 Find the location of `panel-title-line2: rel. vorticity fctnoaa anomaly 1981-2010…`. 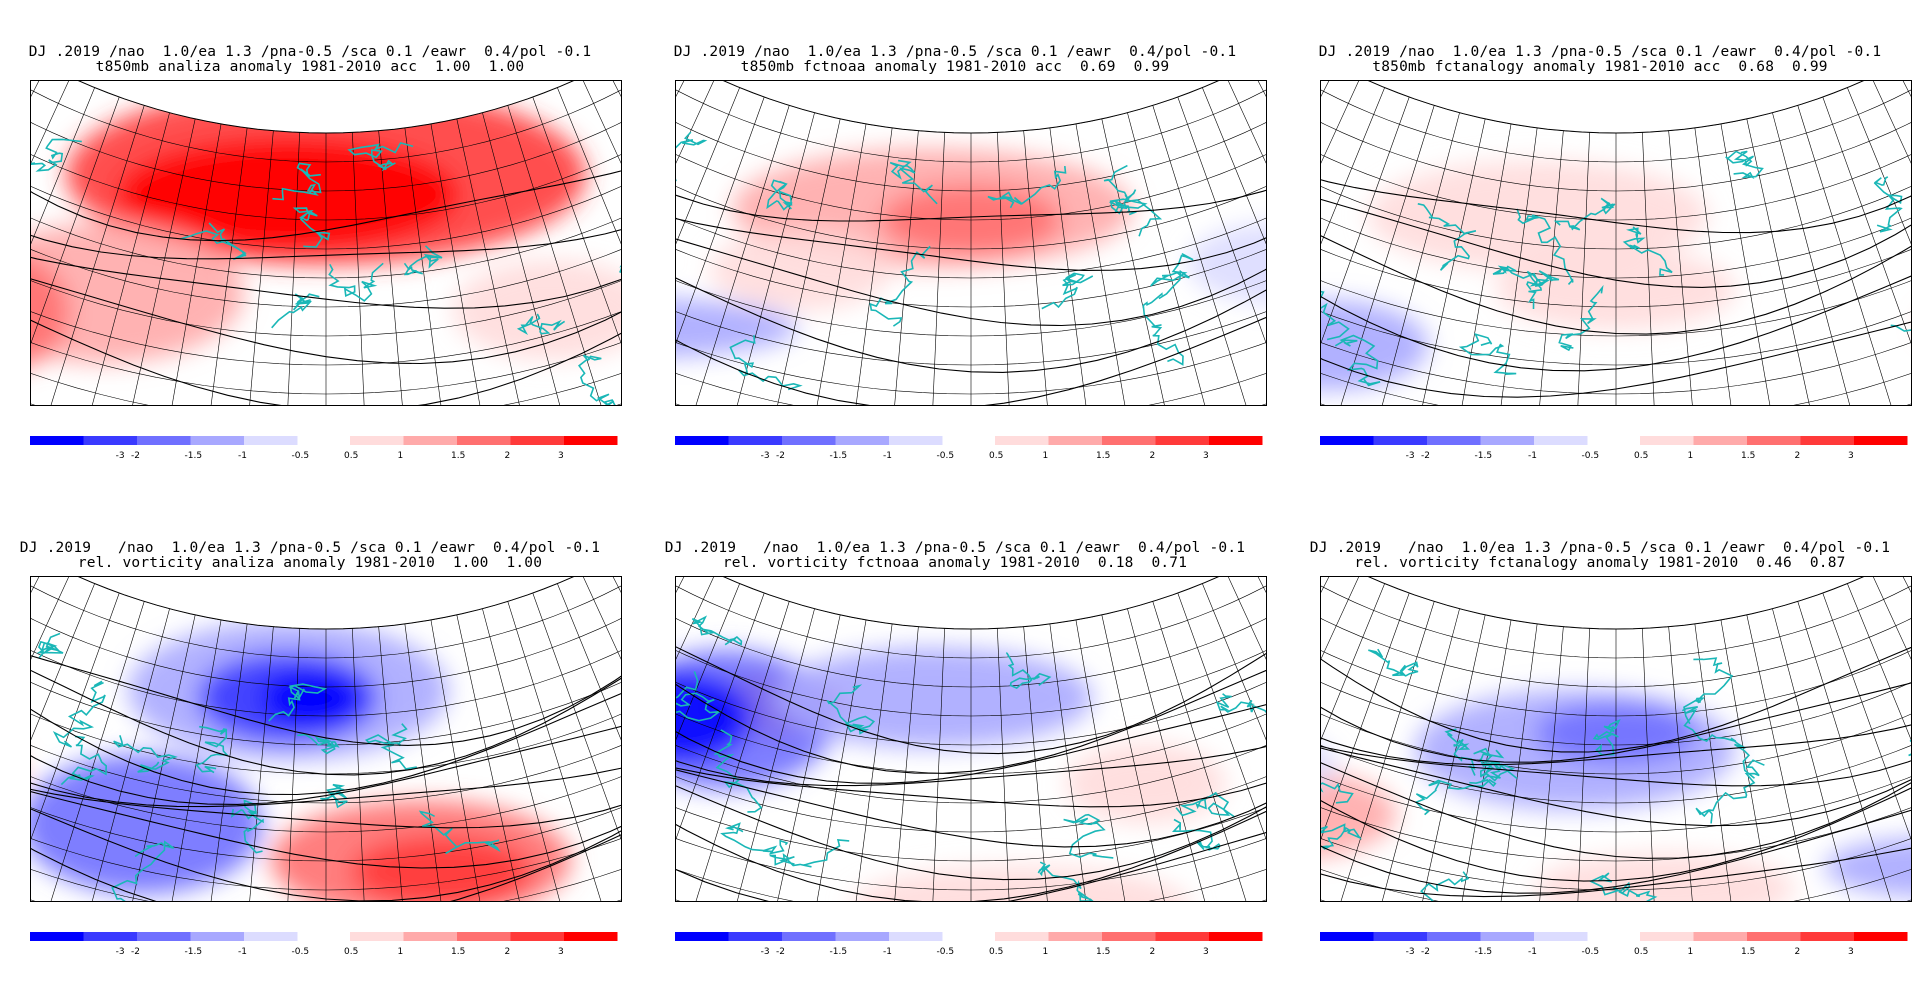

panel-title-line2: rel. vorticity fctnoaa anomaly 1981-2010… is located at coordinates (955, 563).